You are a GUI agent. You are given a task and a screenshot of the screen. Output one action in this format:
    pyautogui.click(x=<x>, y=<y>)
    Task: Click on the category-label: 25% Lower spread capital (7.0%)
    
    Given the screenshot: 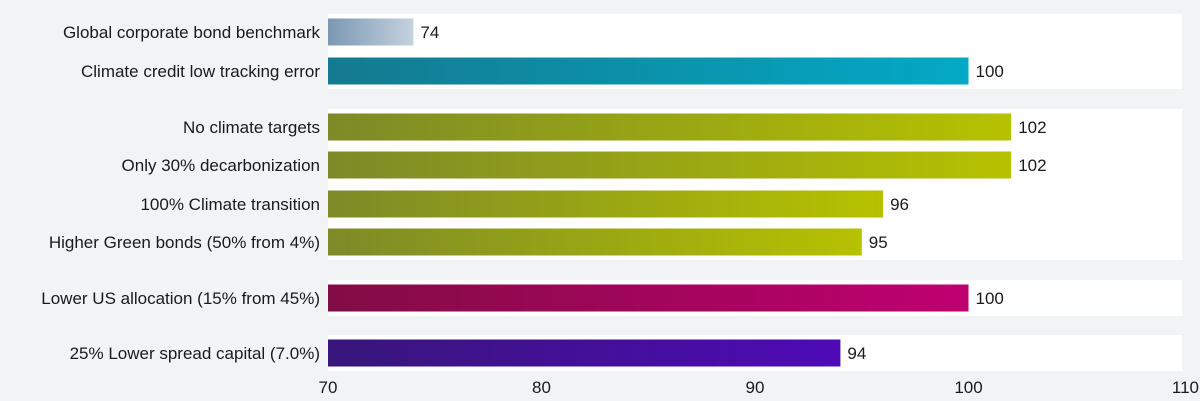 What is the action you would take?
    pyautogui.click(x=195, y=353)
    